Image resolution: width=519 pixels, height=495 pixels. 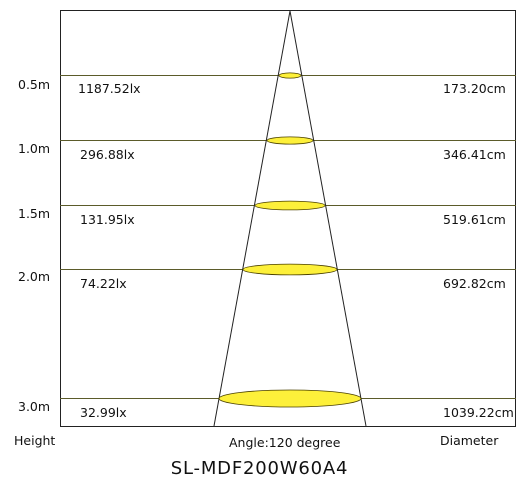 What do you see at coordinates (103, 412) in the screenshot?
I see `lux-value: 32.99lx` at bounding box center [103, 412].